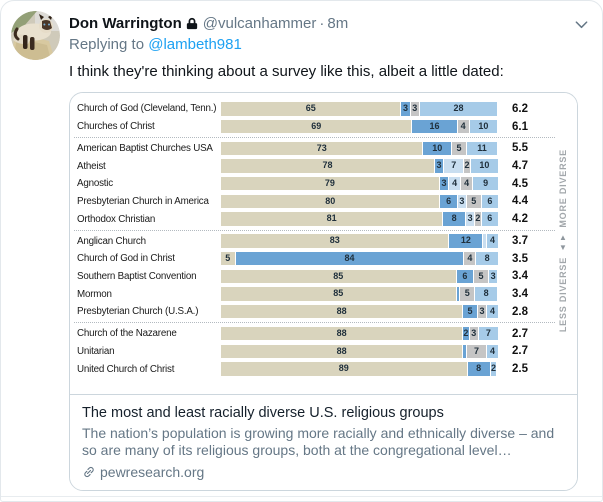  I want to click on chart-row: Southern Baptist Convention 85 6 5 3 3.4, so click(325, 277).